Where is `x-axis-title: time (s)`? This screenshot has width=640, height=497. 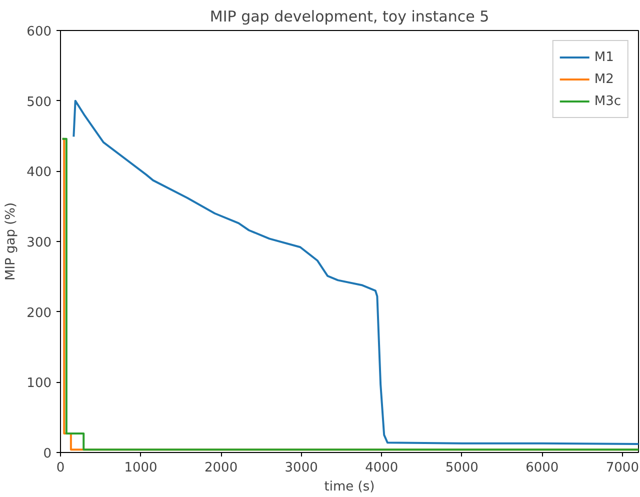
x-axis-title: time (s) is located at coordinates (349, 487).